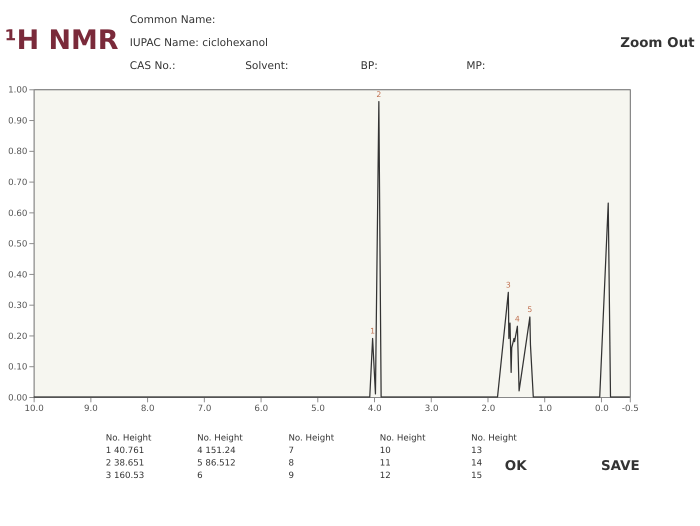 The width and height of the screenshot is (700, 526). What do you see at coordinates (488, 409) in the screenshot?
I see `x-tick-label: 2.0` at bounding box center [488, 409].